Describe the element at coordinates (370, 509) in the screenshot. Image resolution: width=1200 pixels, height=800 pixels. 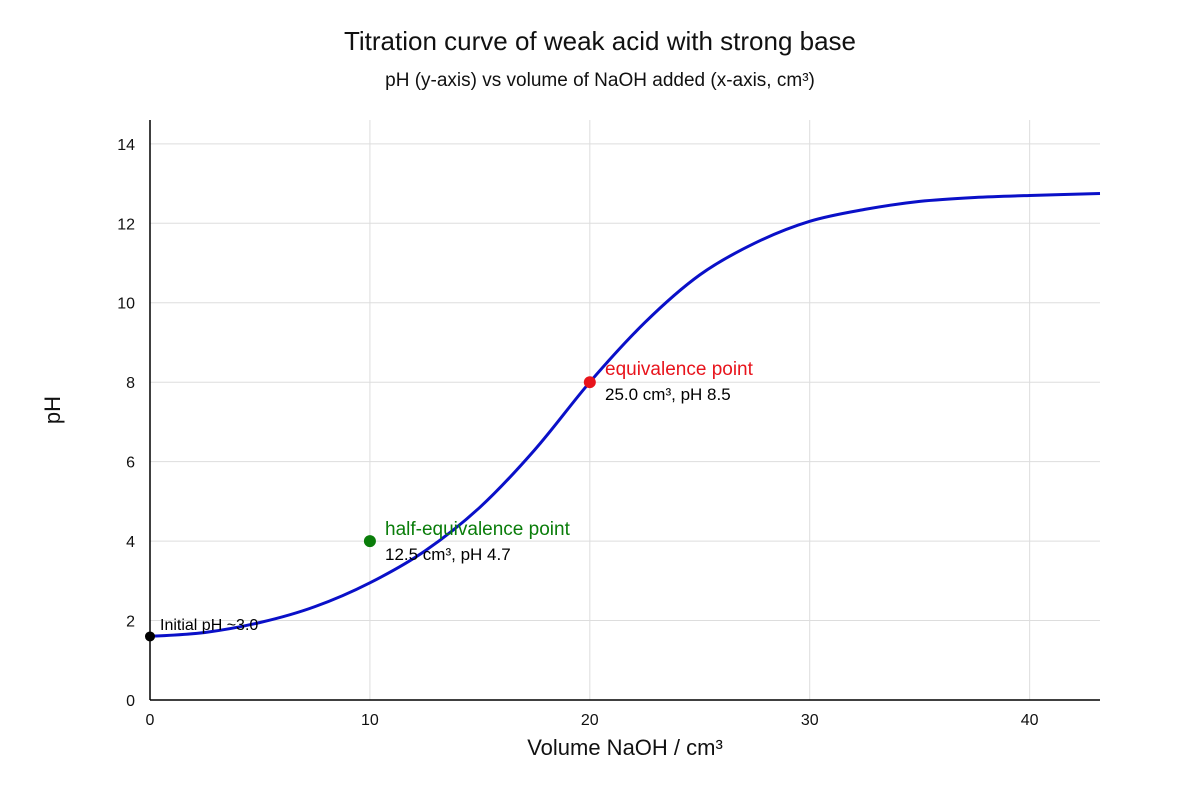
I see `points-layer` at that location.